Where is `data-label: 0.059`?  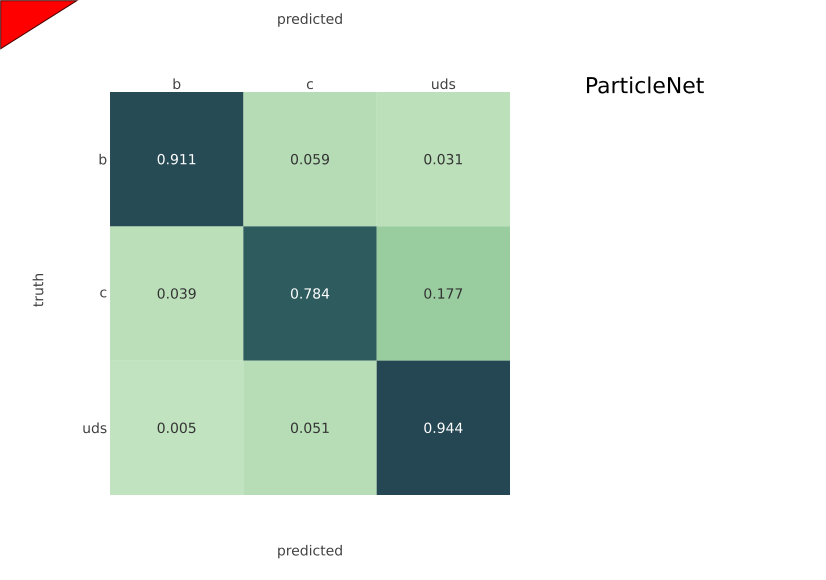
data-label: 0.059 is located at coordinates (309, 159).